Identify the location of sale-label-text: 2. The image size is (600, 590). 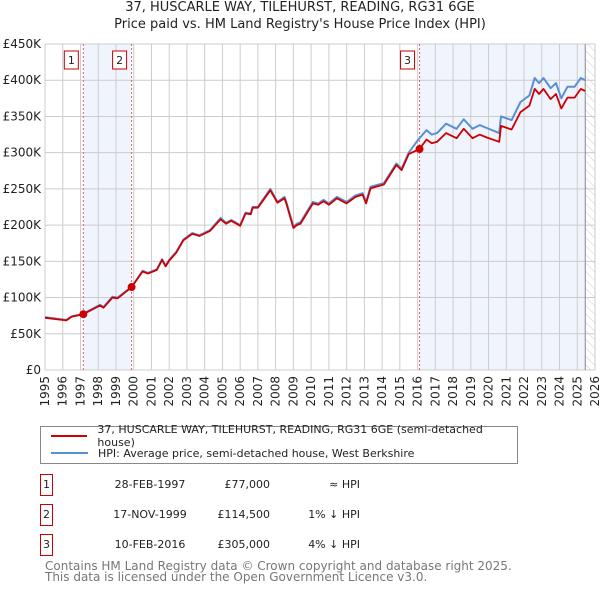
(119, 60).